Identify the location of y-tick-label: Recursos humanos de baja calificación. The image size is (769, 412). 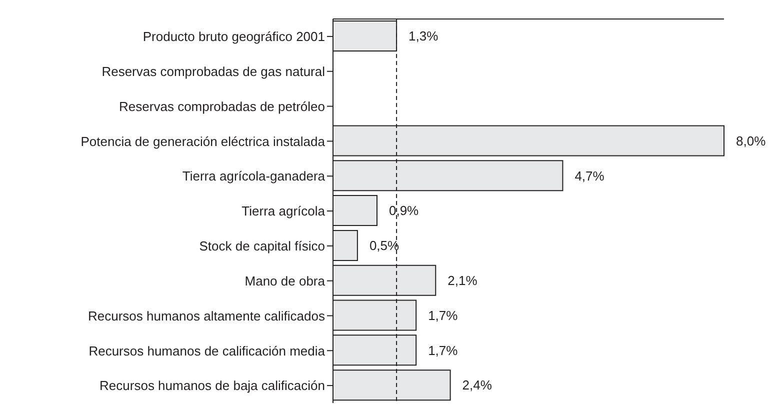
(212, 386).